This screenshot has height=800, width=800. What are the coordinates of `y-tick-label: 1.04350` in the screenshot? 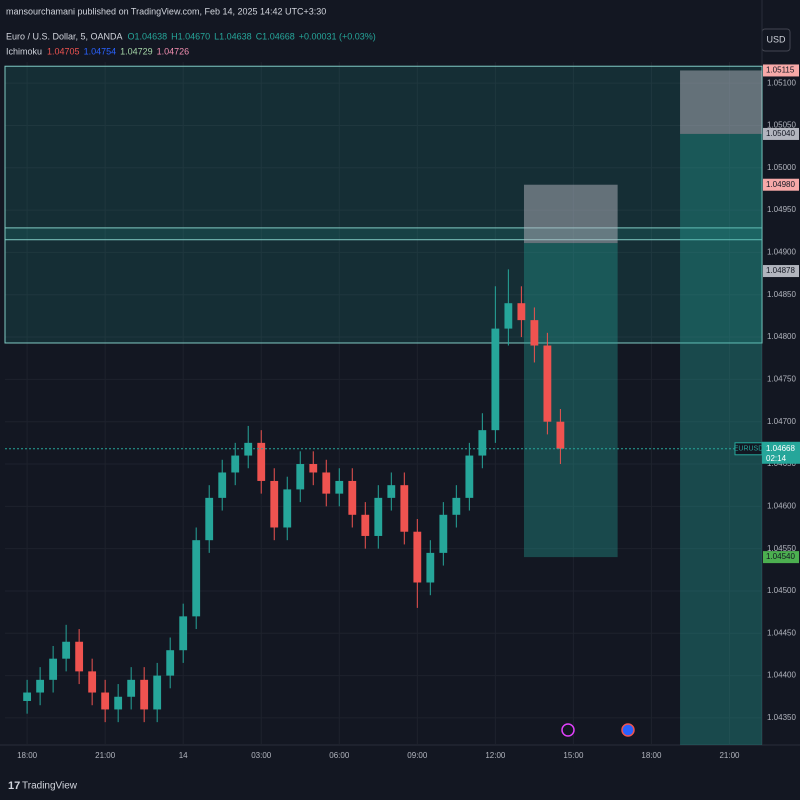 It's located at (781, 717).